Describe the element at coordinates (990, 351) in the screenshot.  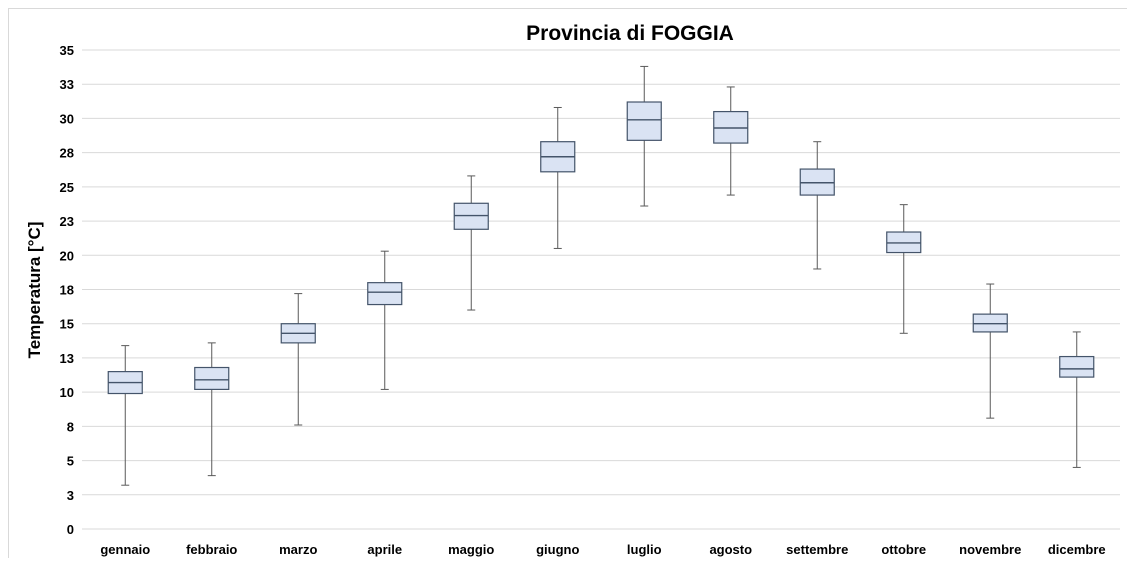
I see `box-novembre` at that location.